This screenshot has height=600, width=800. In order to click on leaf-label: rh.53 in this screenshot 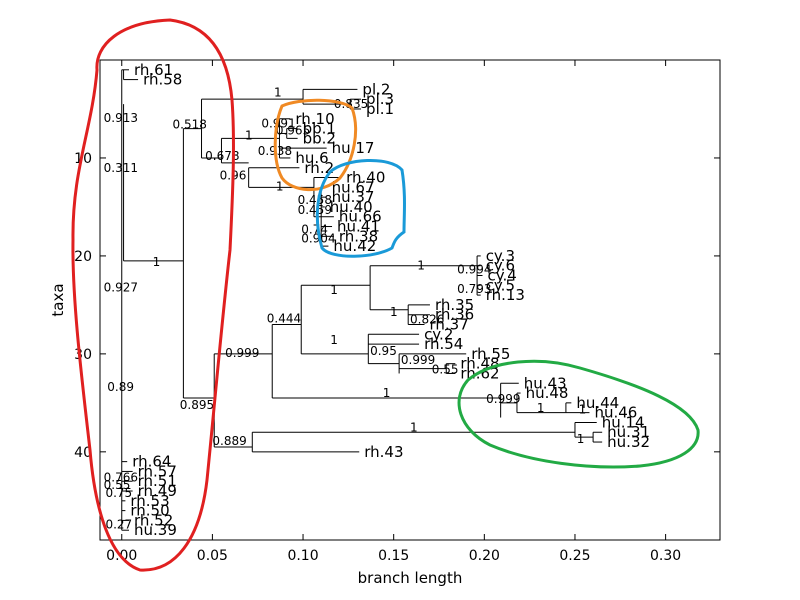, I will do `click(149, 501)`.